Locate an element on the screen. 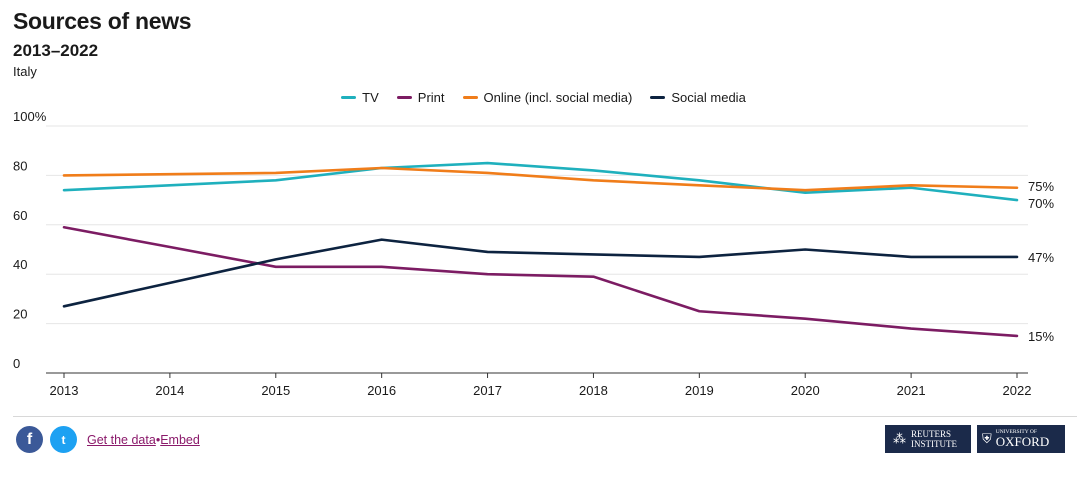 The image size is (1087, 484). y-tick-label: 20 is located at coordinates (20, 314).